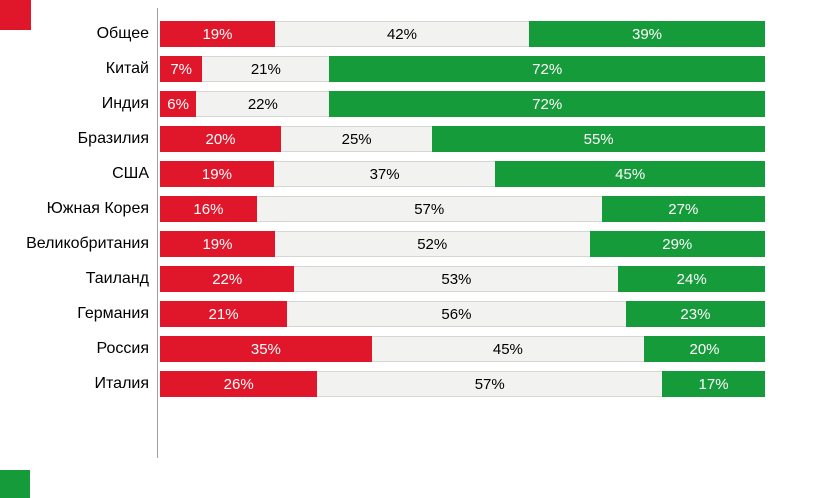 The width and height of the screenshot is (838, 498). Describe the element at coordinates (174, 69) in the screenshot. I see `segment-value-label: 7` at that location.